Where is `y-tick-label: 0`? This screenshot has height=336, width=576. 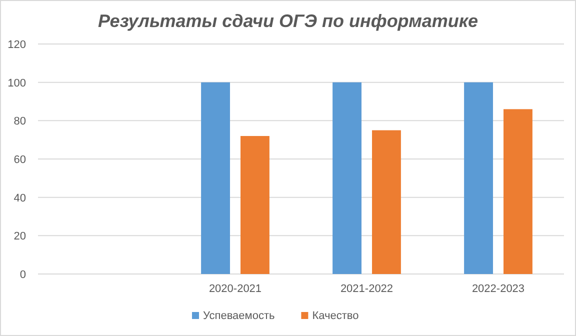 y-tick-label: 0 is located at coordinates (23, 275).